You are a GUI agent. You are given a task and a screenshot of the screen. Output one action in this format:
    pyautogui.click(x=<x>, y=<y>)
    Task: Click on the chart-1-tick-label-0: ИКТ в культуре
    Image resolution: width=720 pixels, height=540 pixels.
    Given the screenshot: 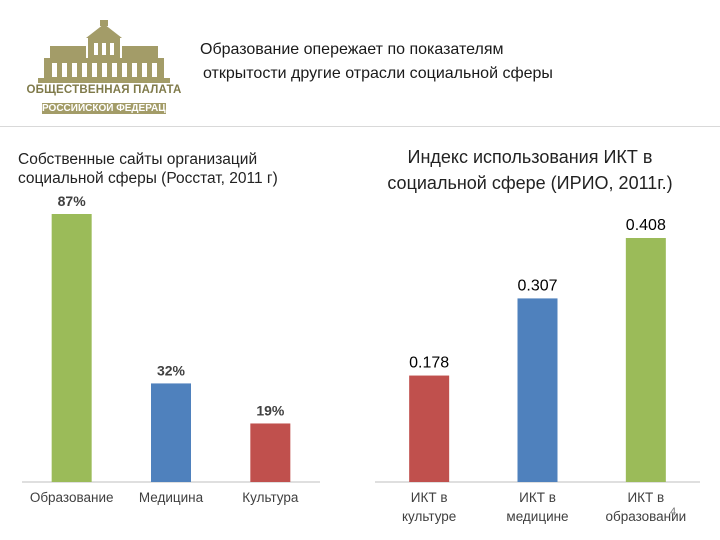 What is the action you would take?
    pyautogui.click(x=429, y=507)
    